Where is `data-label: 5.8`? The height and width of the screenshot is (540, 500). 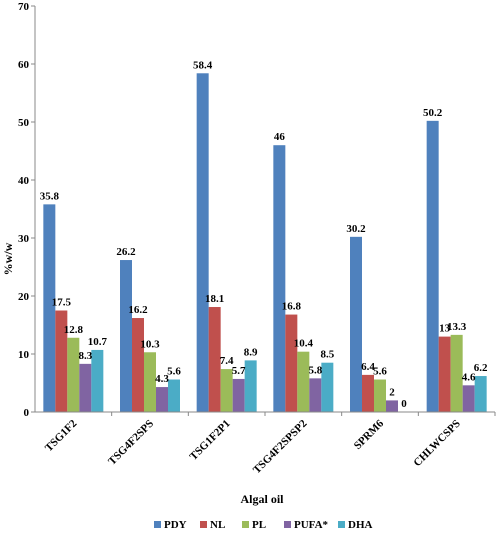 data-label: 5.8 is located at coordinates (315, 370).